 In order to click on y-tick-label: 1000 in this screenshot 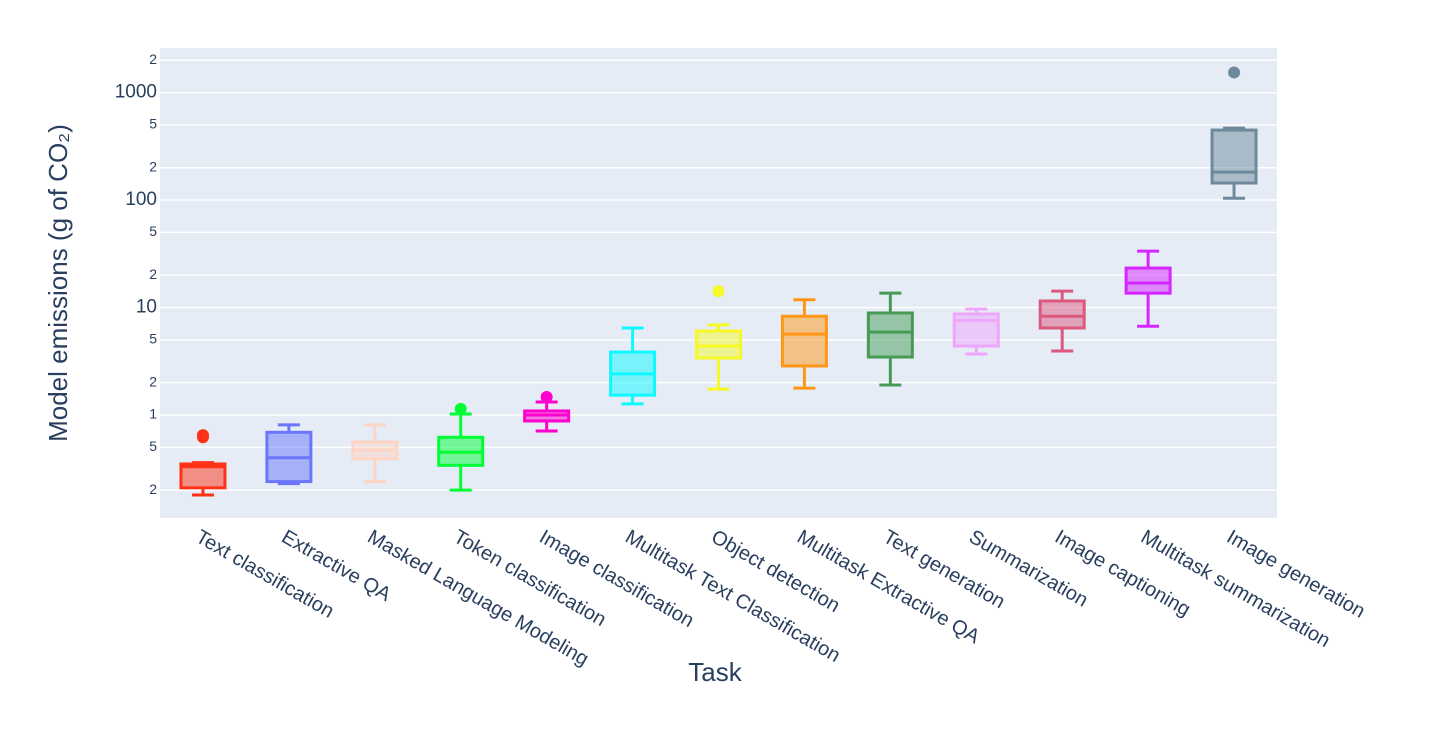, I will do `click(136, 92)`.